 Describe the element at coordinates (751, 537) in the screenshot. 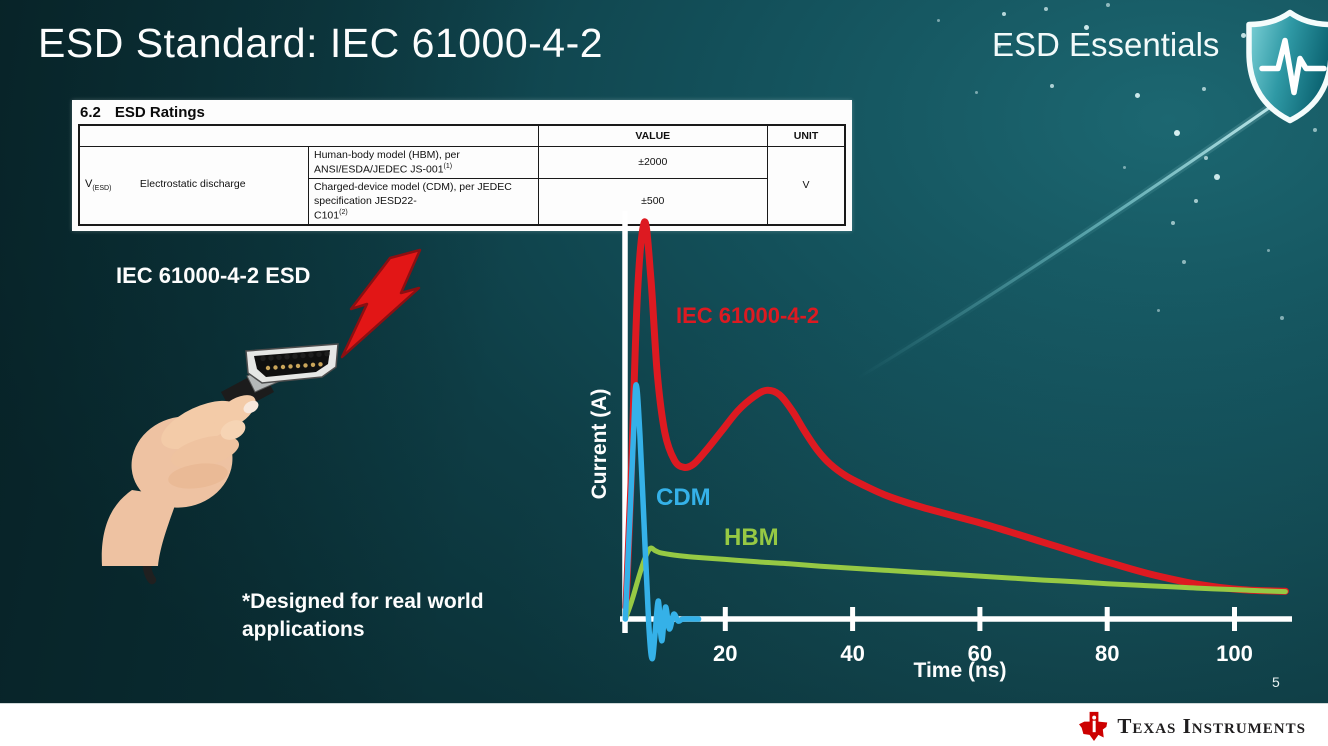

I see `curve-label-hbm: HBM` at that location.